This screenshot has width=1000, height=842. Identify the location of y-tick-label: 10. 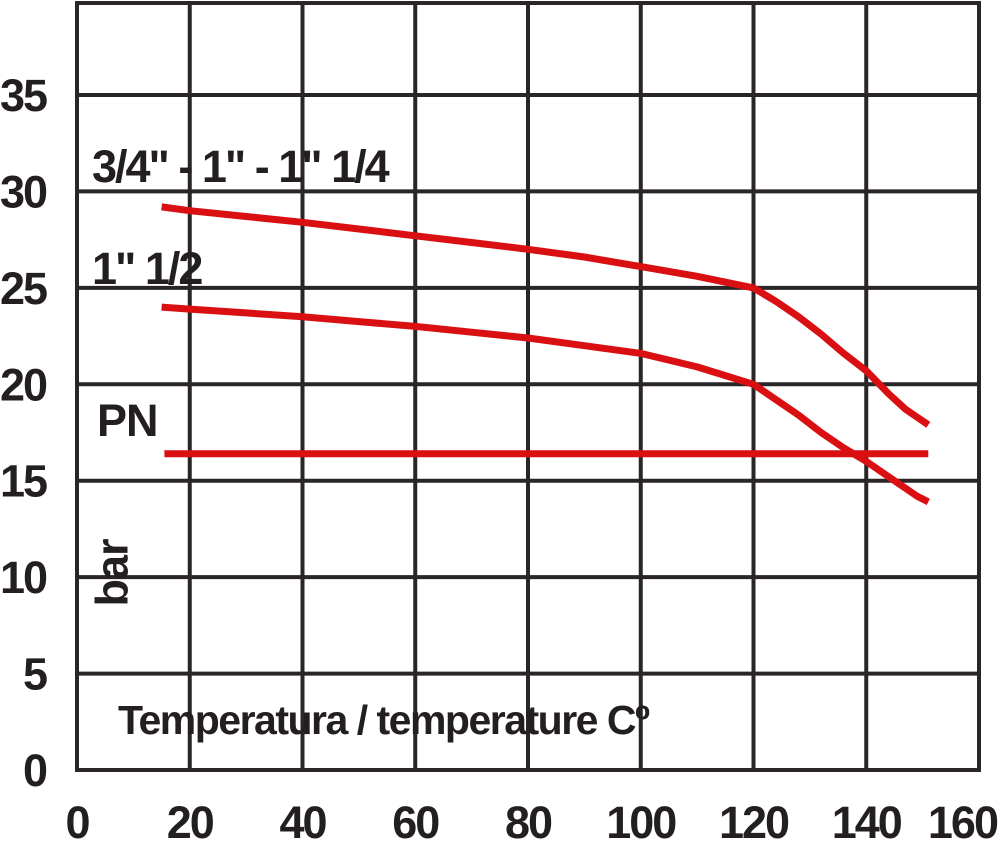
(23, 577).